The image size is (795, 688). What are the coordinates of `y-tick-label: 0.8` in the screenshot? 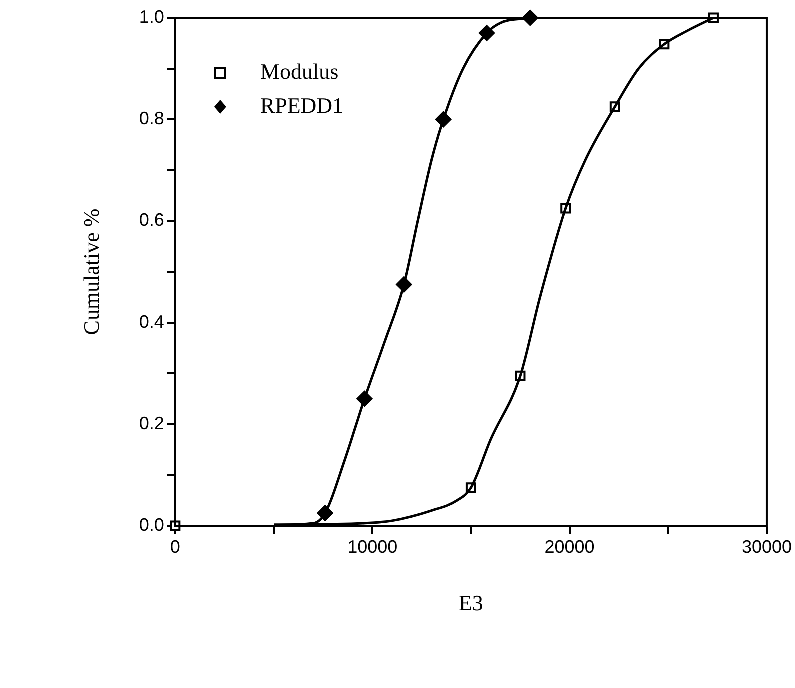 It's located at (151, 118).